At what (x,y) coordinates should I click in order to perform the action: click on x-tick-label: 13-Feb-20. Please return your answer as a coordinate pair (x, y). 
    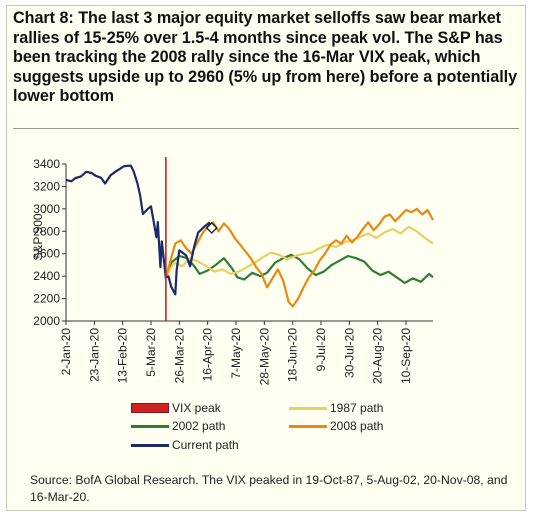
    Looking at the image, I should click on (123, 356).